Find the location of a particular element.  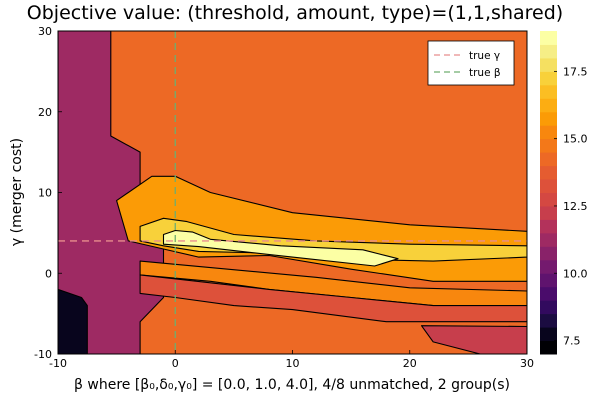

contour-region-lower-purple-band is located at coordinates (473, 339).